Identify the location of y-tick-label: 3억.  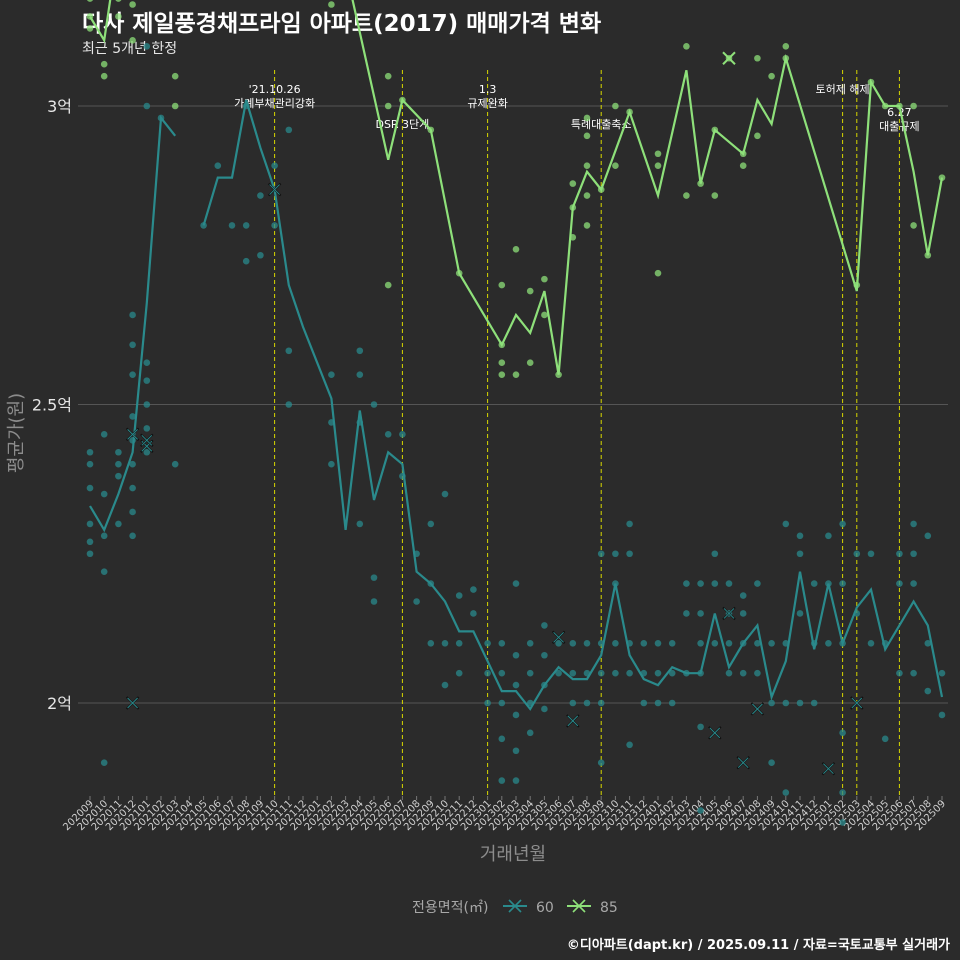
(59, 106).